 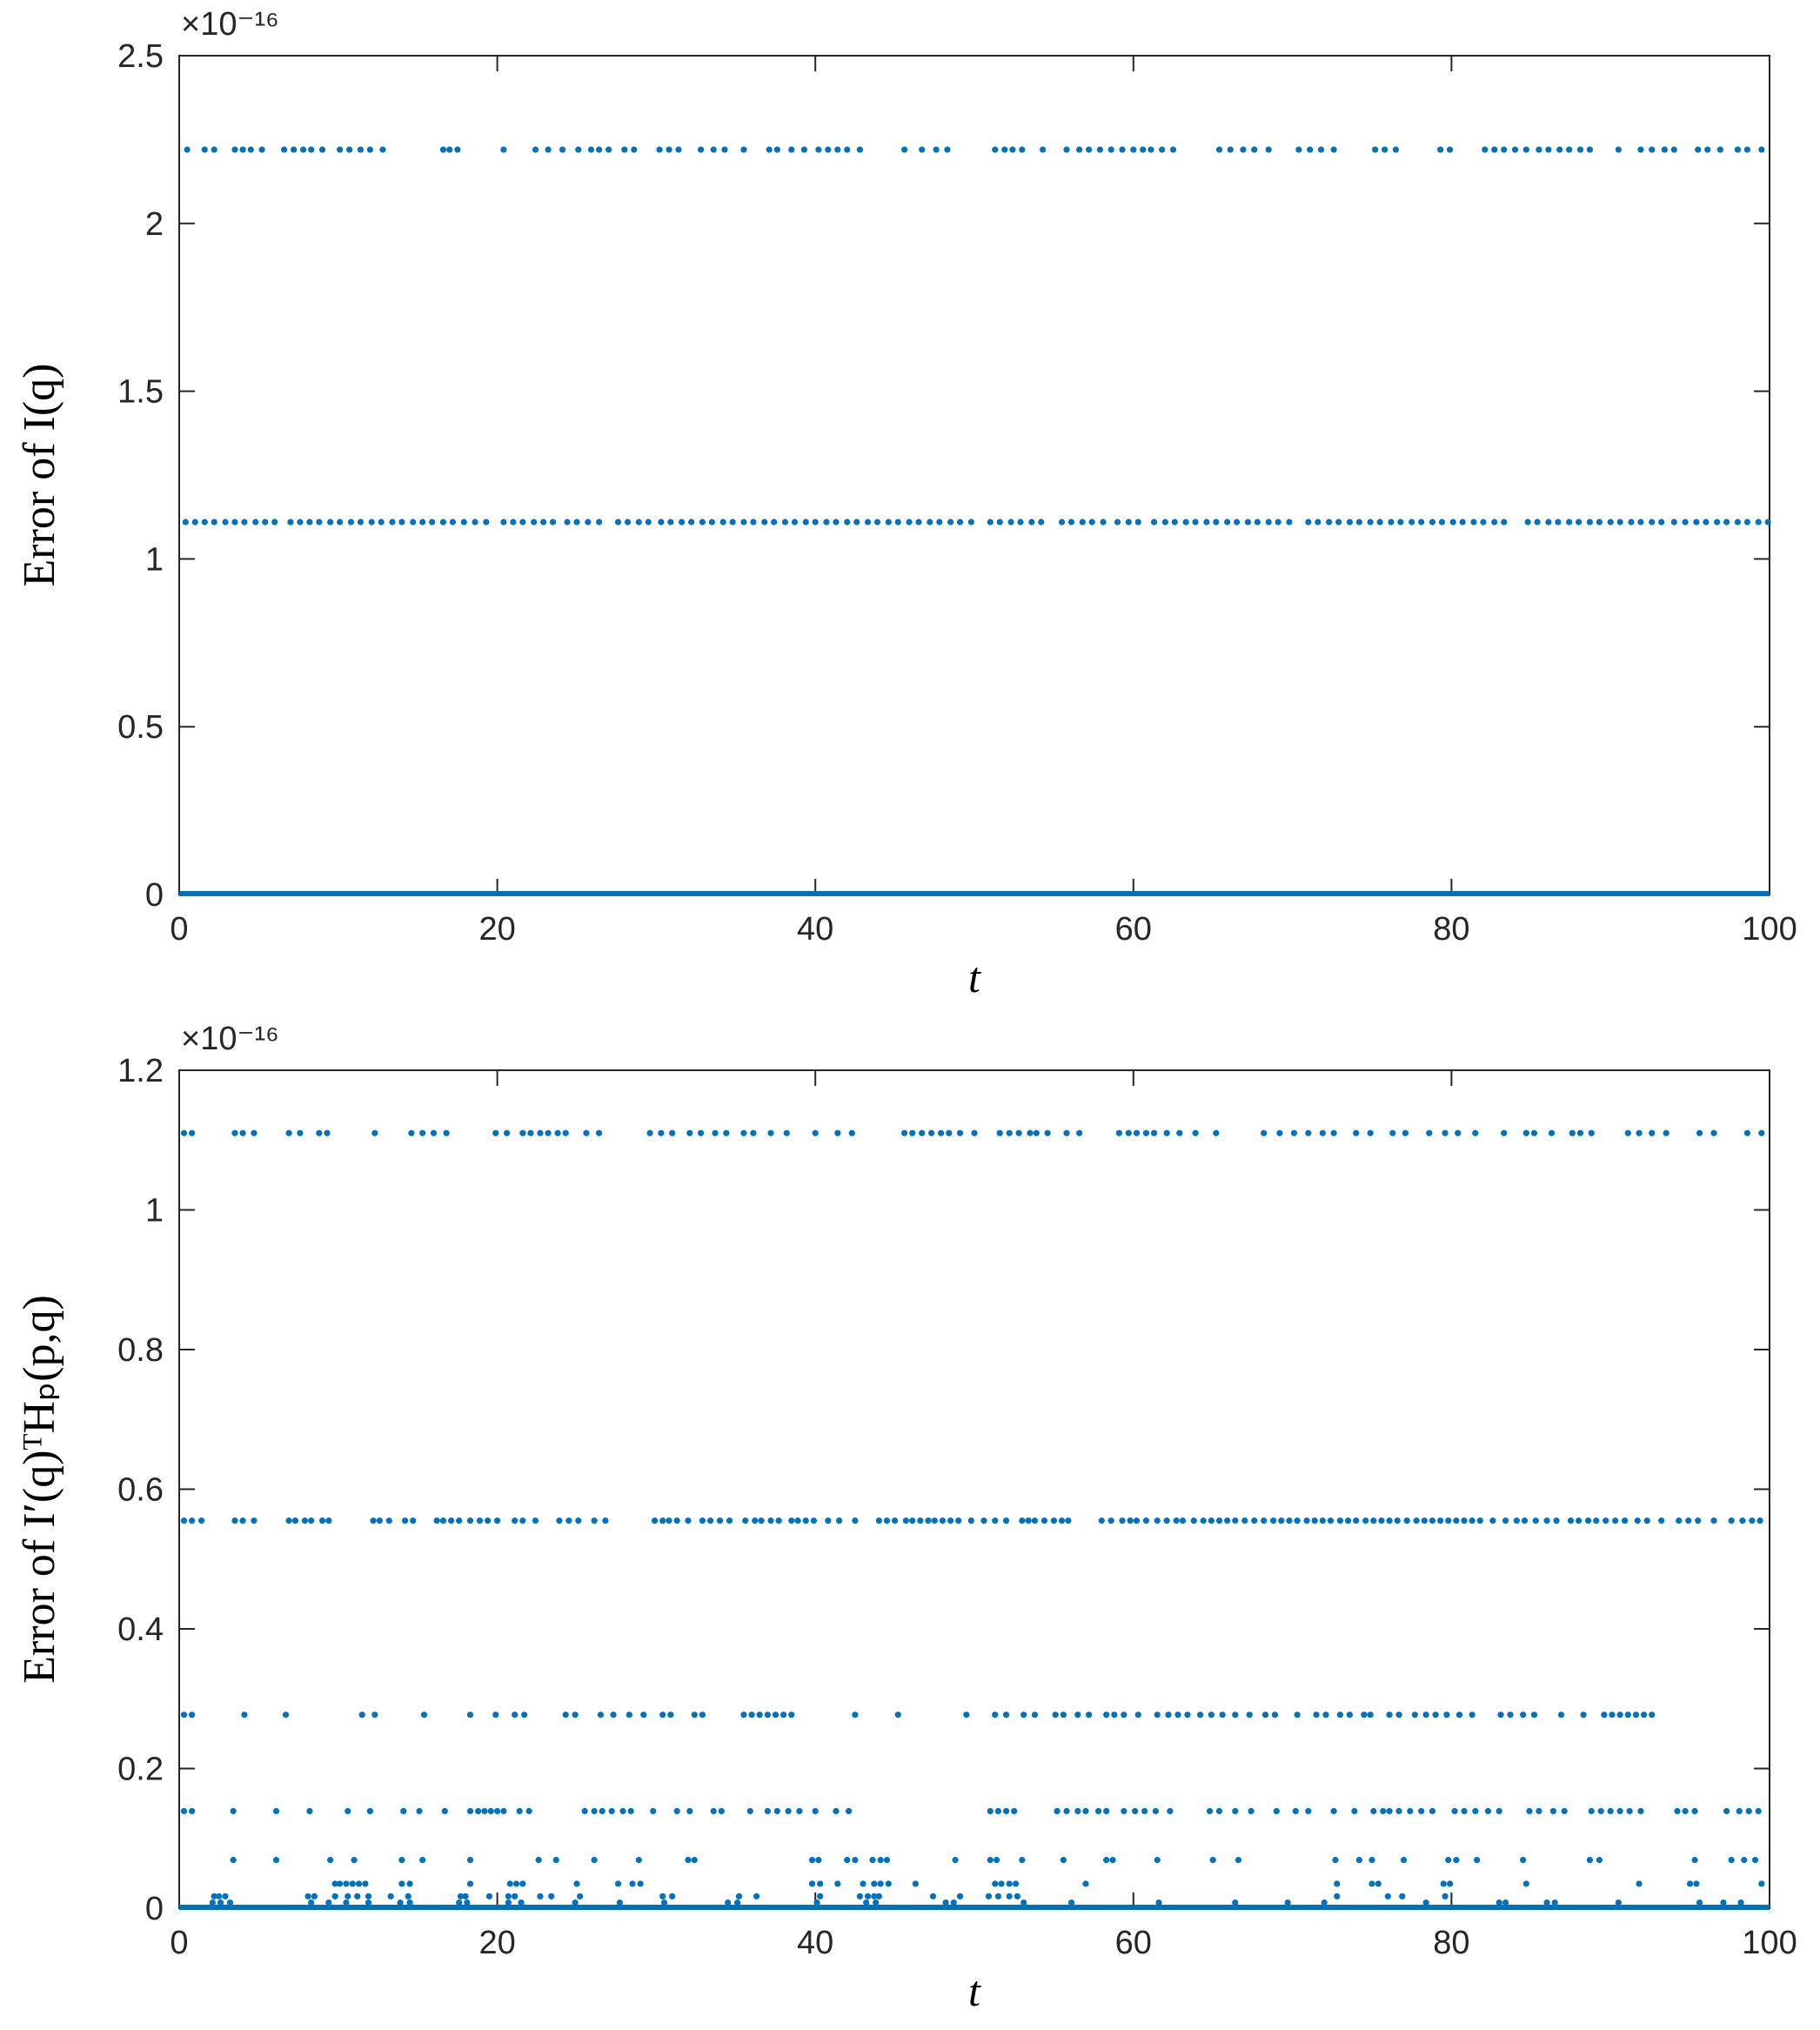 What do you see at coordinates (815, 1943) in the screenshot?
I see `x-tick-label: 40` at bounding box center [815, 1943].